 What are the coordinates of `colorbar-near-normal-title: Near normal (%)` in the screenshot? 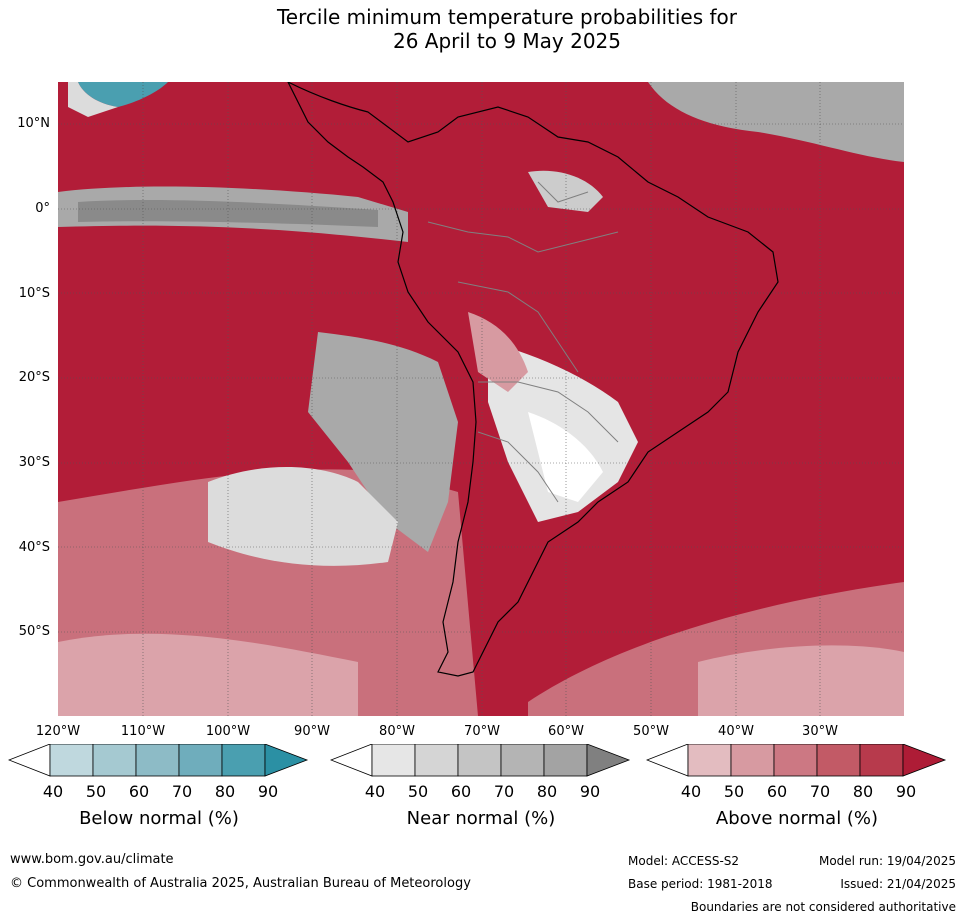 It's located at (481, 818).